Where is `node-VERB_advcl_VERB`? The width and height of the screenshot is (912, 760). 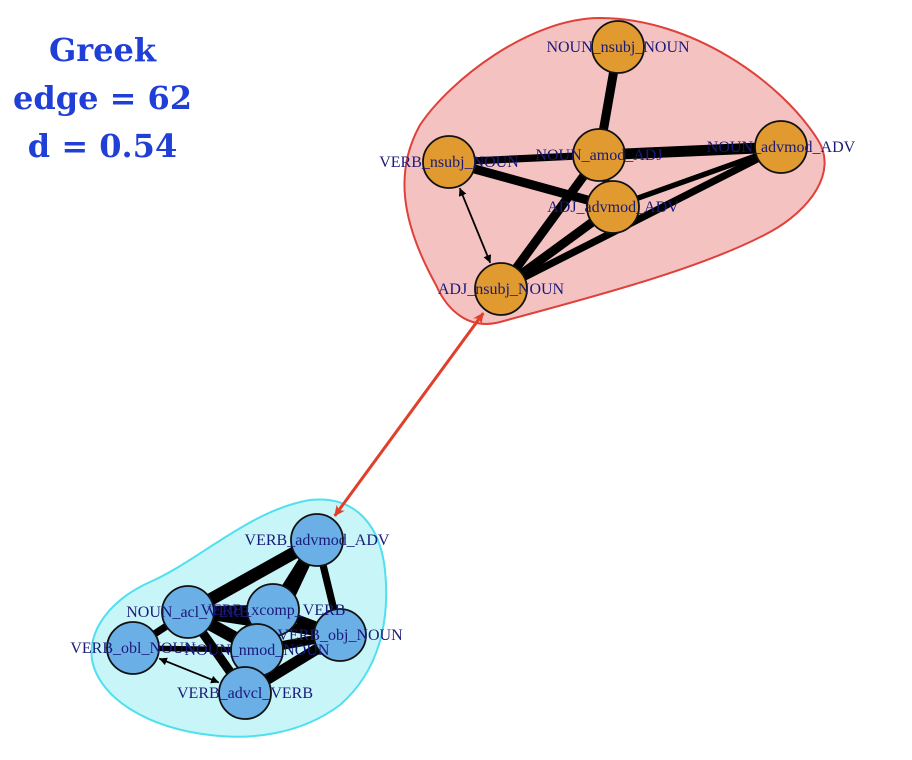
node-VERB_advcl_VERB is located at coordinates (245, 693).